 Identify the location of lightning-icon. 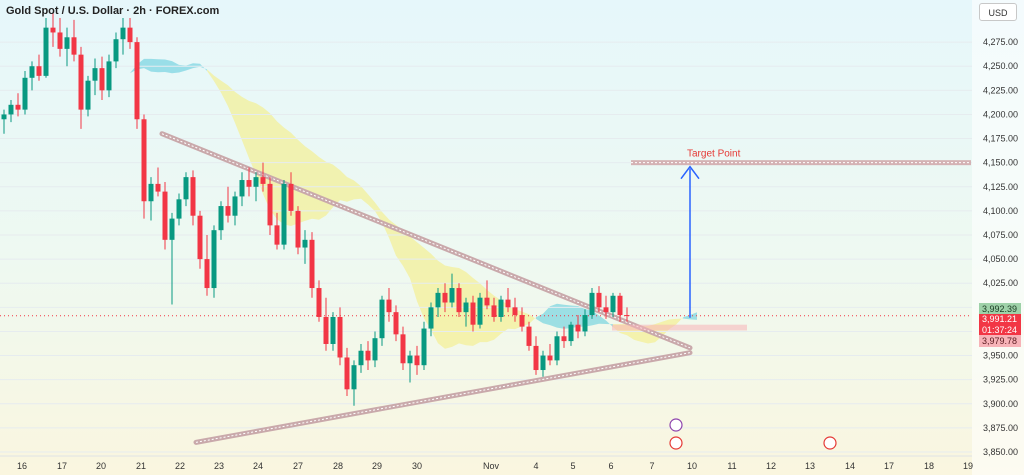
(676, 425).